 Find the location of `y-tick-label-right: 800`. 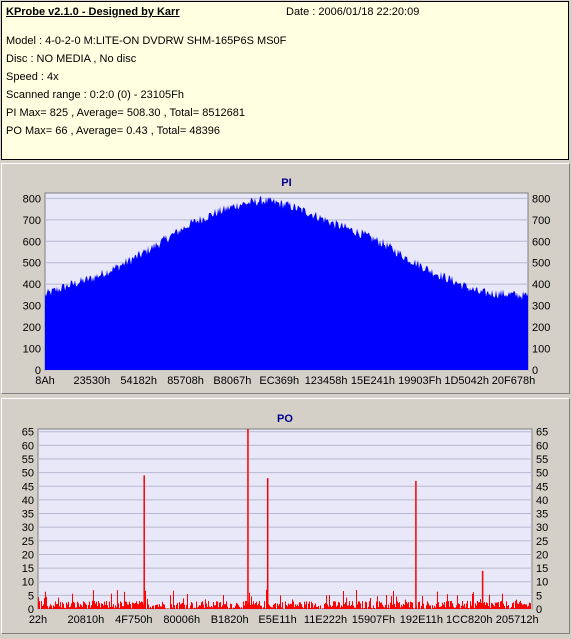

y-tick-label-right: 800 is located at coordinates (541, 199).